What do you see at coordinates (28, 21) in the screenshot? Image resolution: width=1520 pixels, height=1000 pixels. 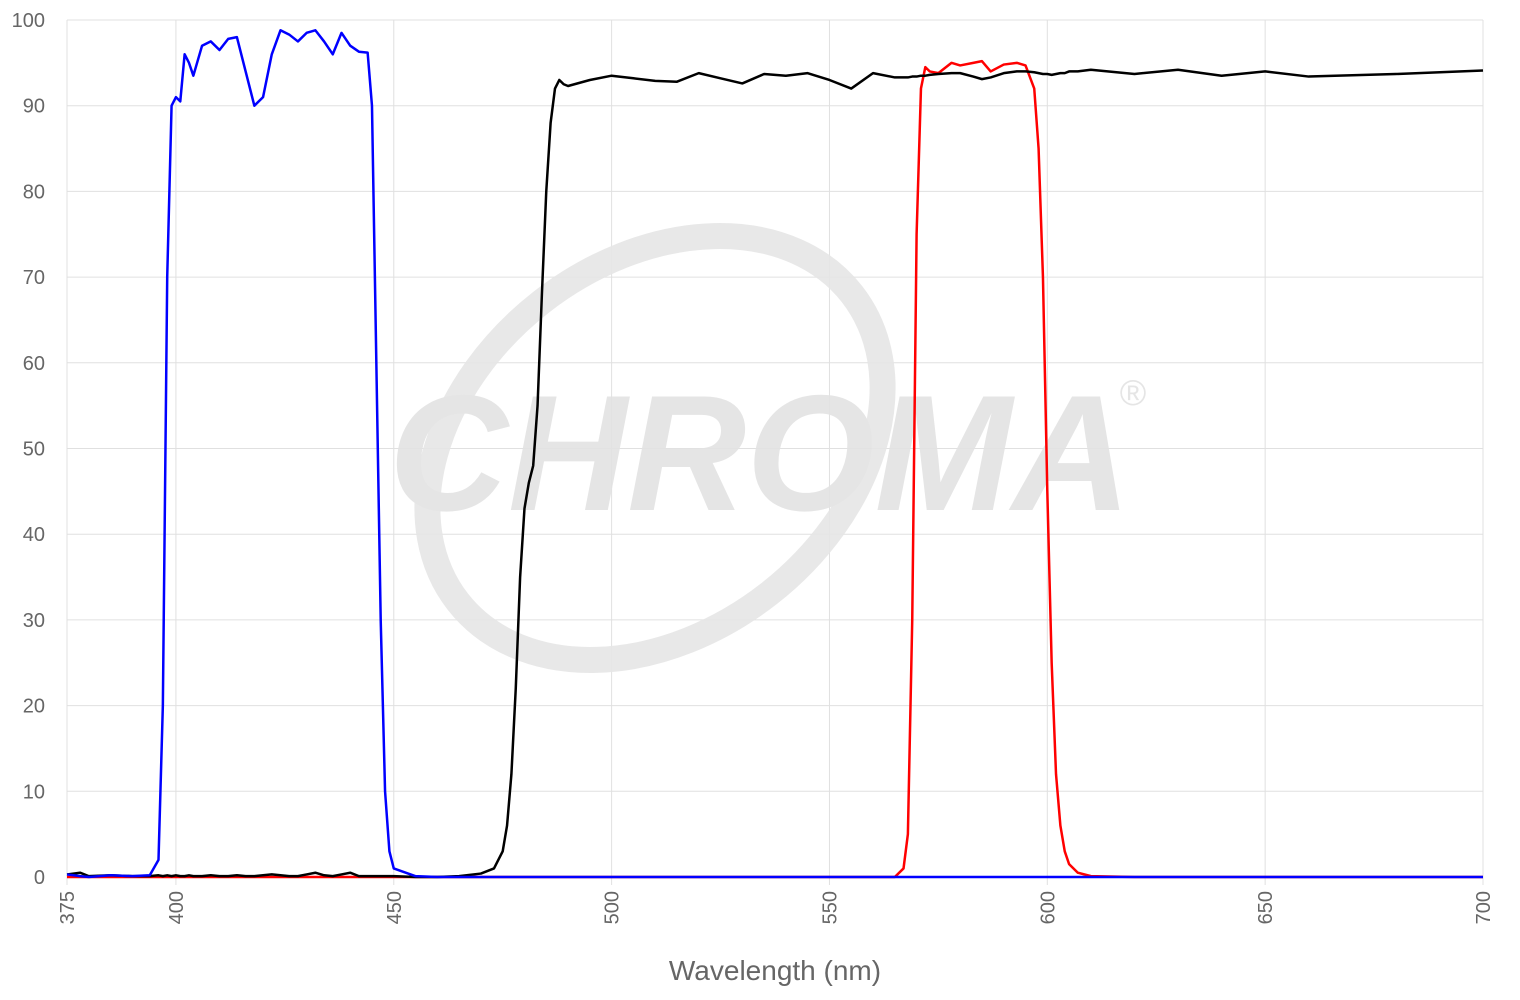 I see `y-tick-label: 100` at bounding box center [28, 21].